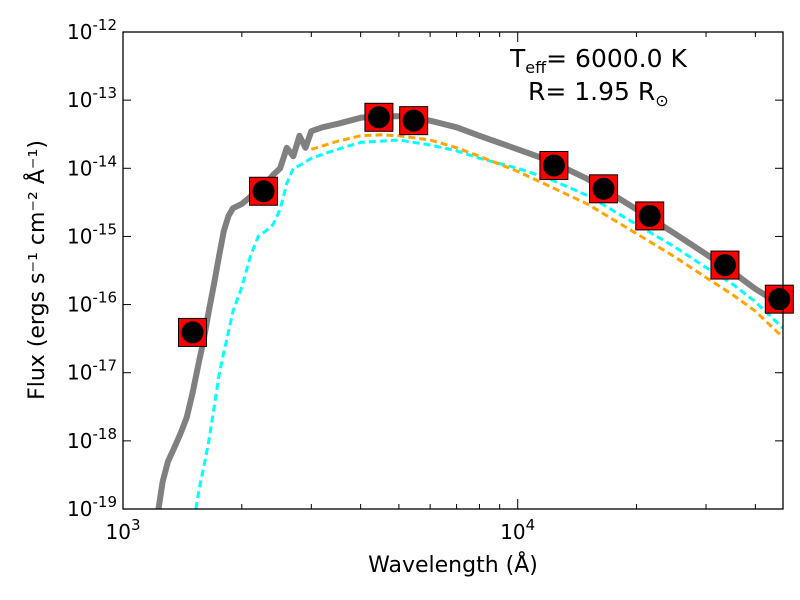  Describe the element at coordinates (453, 564) in the screenshot. I see `x-axis-label: Wavelength (Å)` at that location.